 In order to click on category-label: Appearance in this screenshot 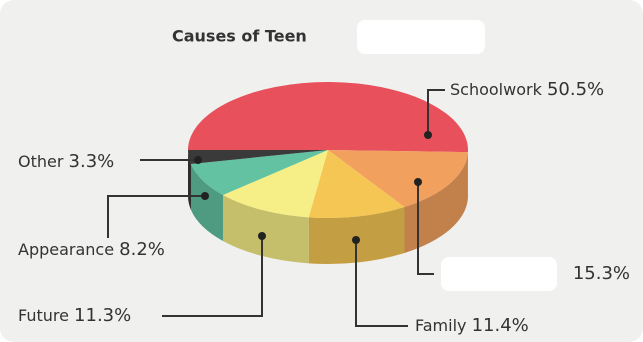, I will do `click(66, 249)`.